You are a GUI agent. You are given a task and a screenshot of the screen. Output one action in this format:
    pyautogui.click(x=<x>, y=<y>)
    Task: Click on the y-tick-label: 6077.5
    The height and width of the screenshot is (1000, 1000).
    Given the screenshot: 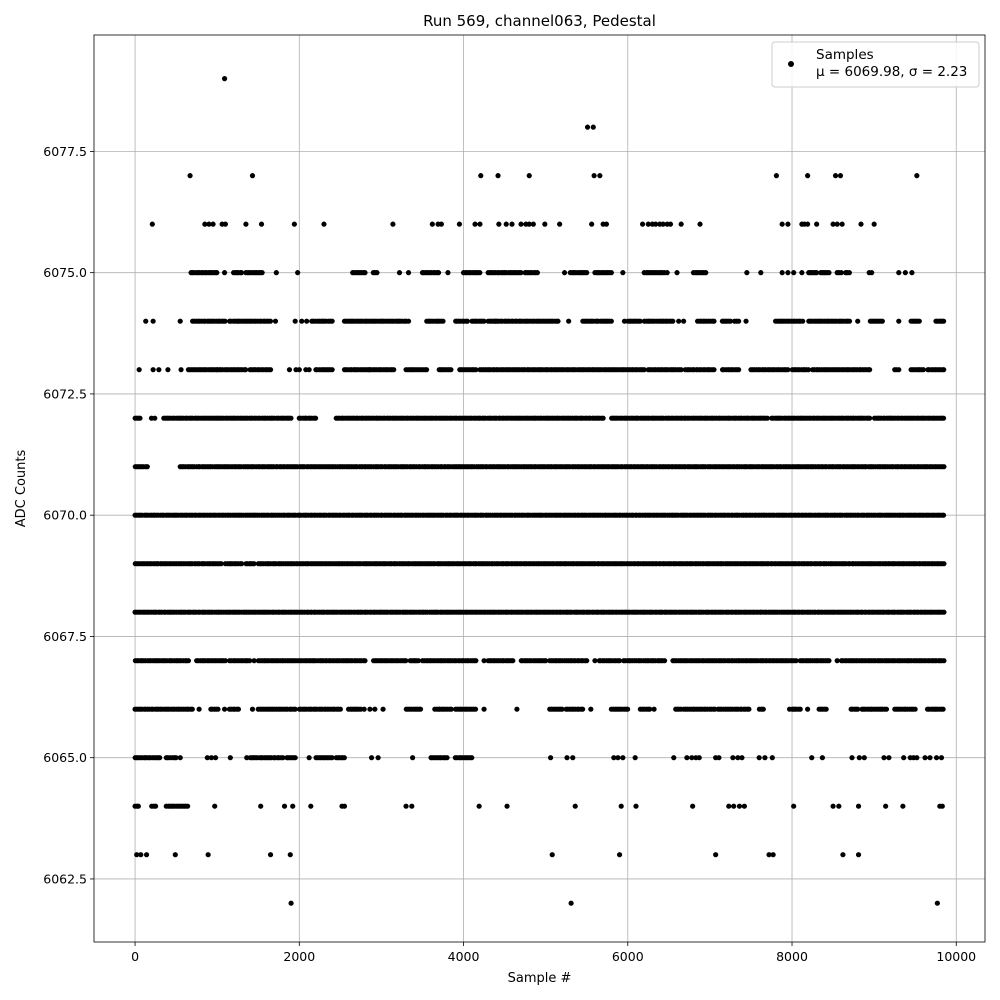 What is the action you would take?
    pyautogui.click(x=65, y=151)
    